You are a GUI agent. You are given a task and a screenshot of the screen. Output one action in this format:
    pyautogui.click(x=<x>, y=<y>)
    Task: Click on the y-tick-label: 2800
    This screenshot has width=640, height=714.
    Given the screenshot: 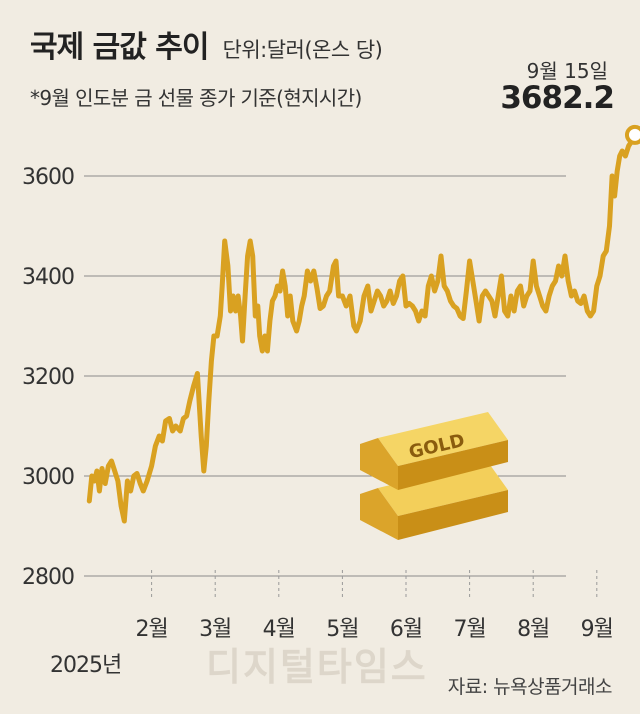 What is the action you would take?
    pyautogui.click(x=48, y=577)
    